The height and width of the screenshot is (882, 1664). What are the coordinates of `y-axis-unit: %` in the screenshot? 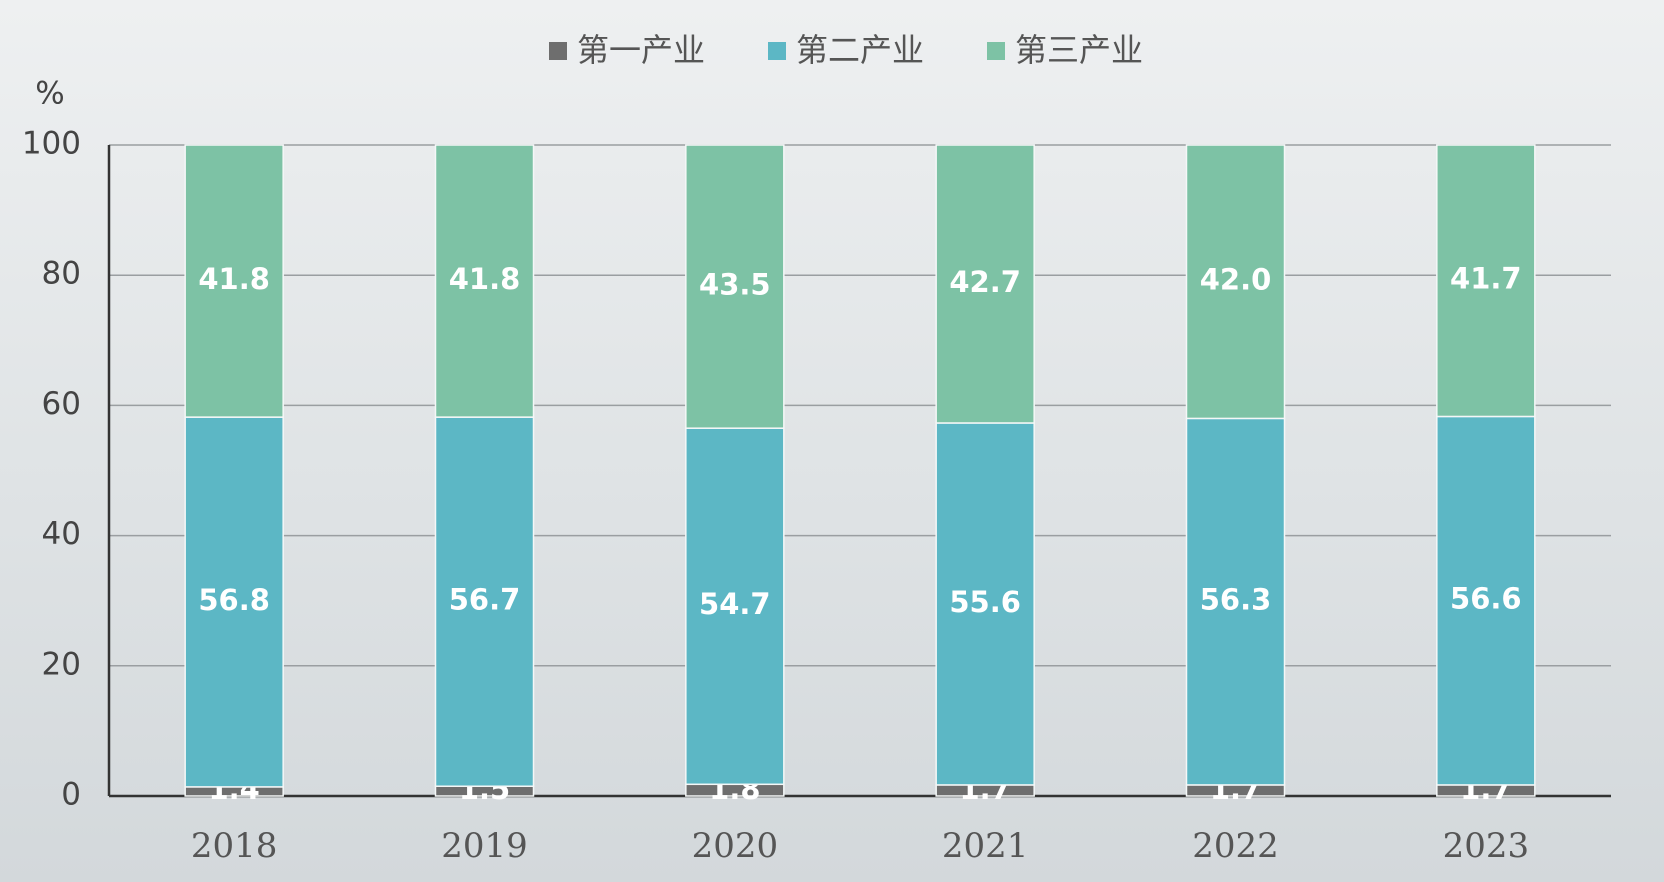 It's located at (49, 94).